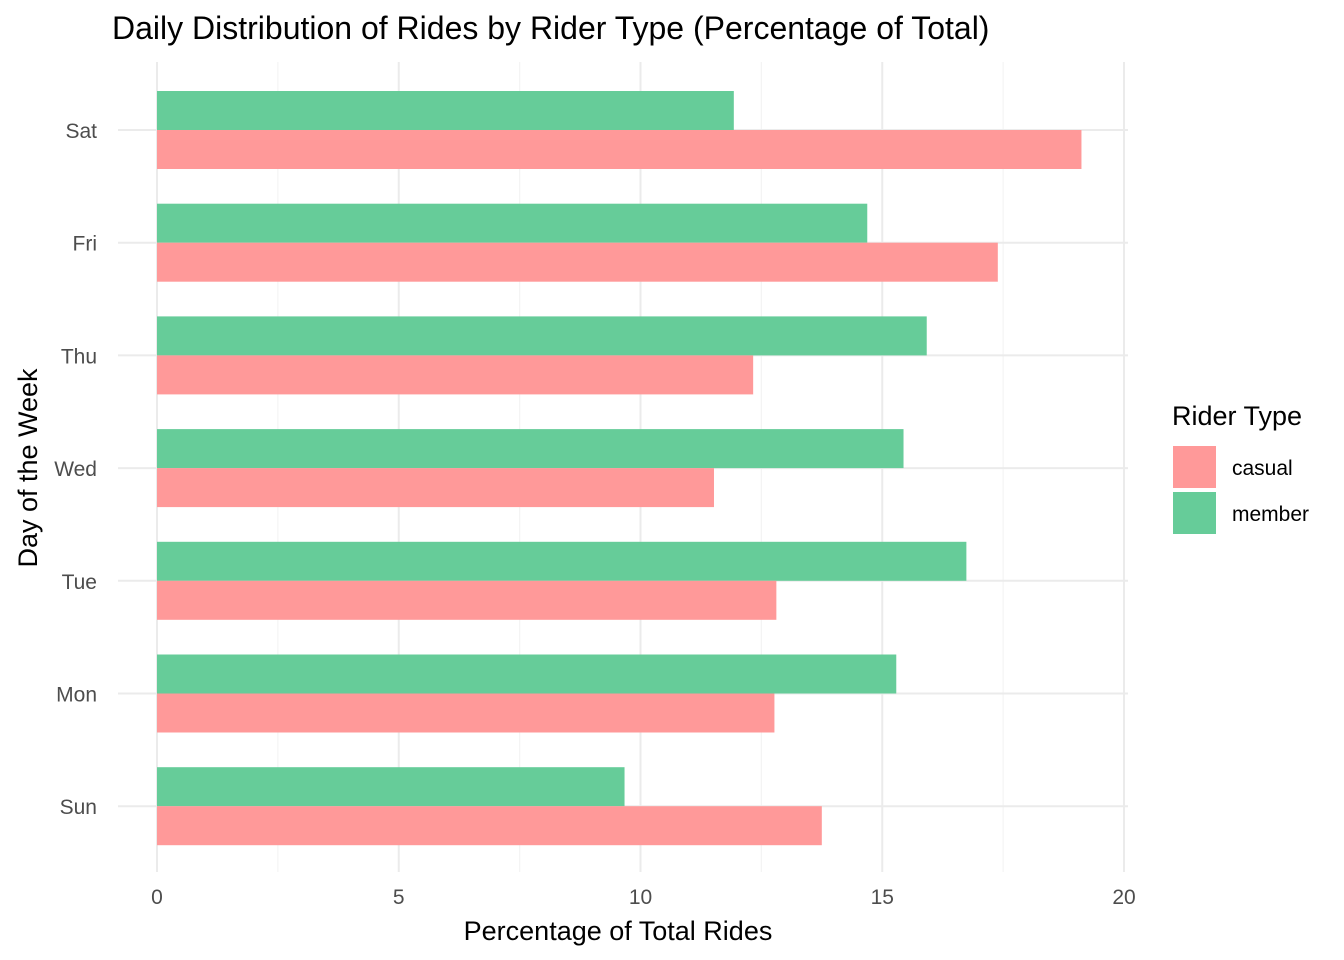 This screenshot has width=1344, height=960. Describe the element at coordinates (542, 336) in the screenshot. I see `bar-member-thu` at that location.